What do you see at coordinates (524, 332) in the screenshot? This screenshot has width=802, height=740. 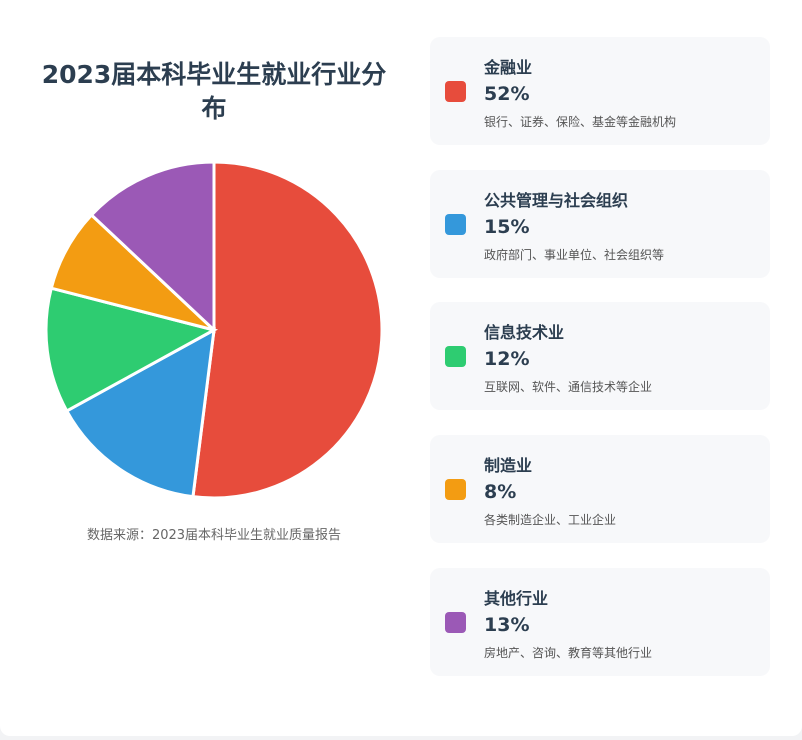 I see `legend-name: 信息技术业` at bounding box center [524, 332].